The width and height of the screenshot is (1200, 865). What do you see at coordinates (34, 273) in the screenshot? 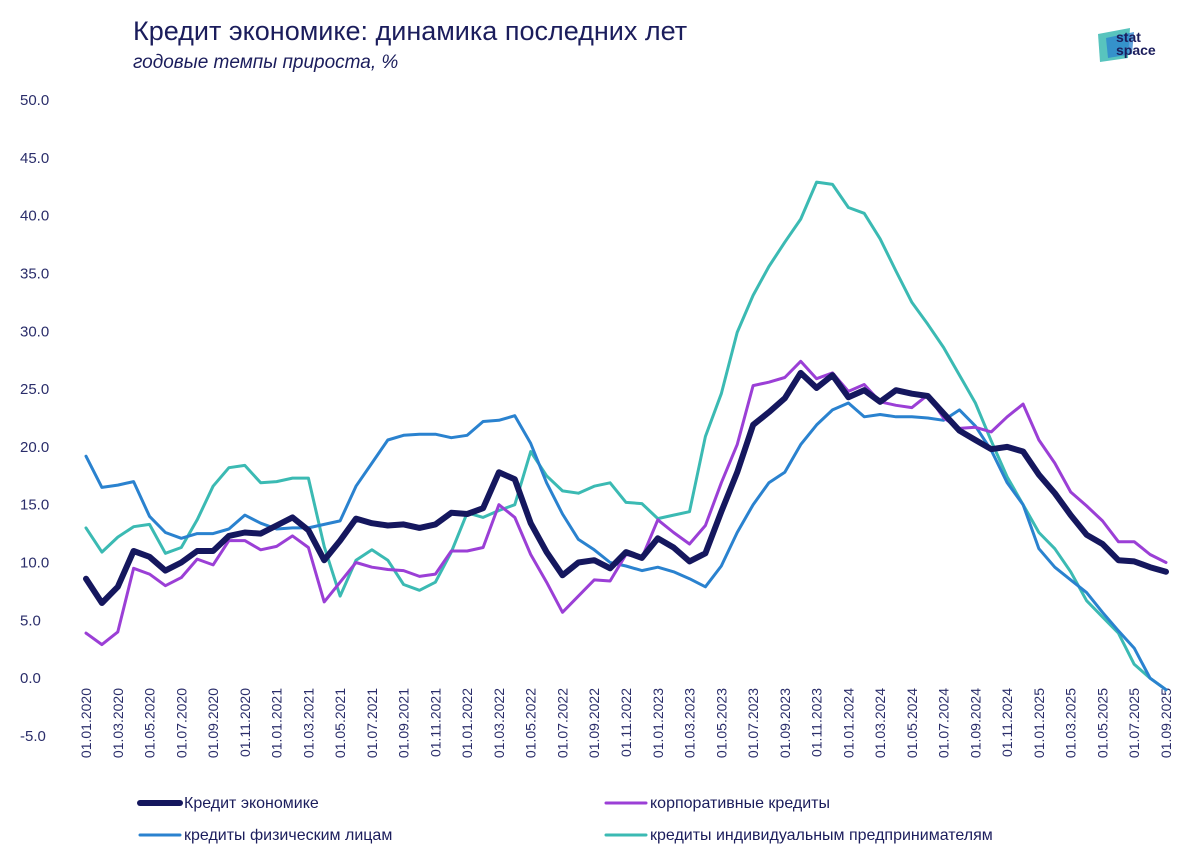
I see `y-tick-label: 35.0` at bounding box center [34, 273].